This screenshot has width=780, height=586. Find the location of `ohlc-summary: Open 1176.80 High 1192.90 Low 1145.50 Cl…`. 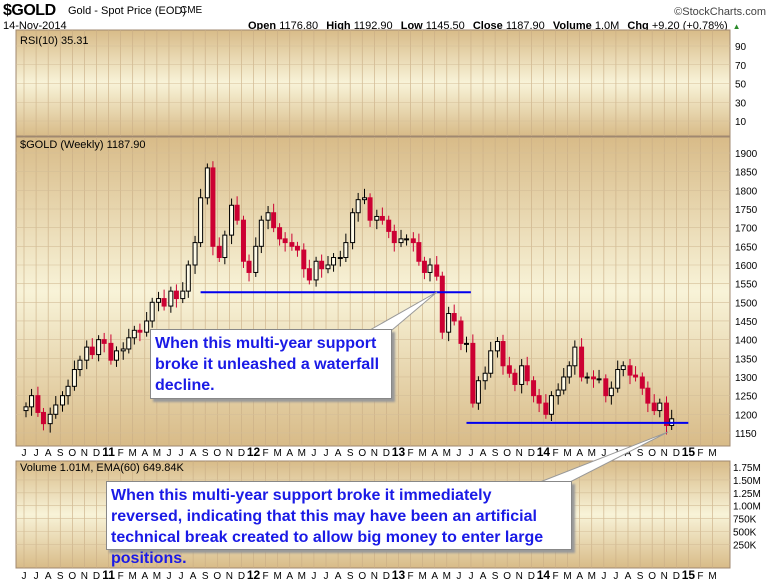

ohlc-summary: Open 1176.80 High 1192.90 Low 1145.50 Cl… is located at coordinates (497, 26).